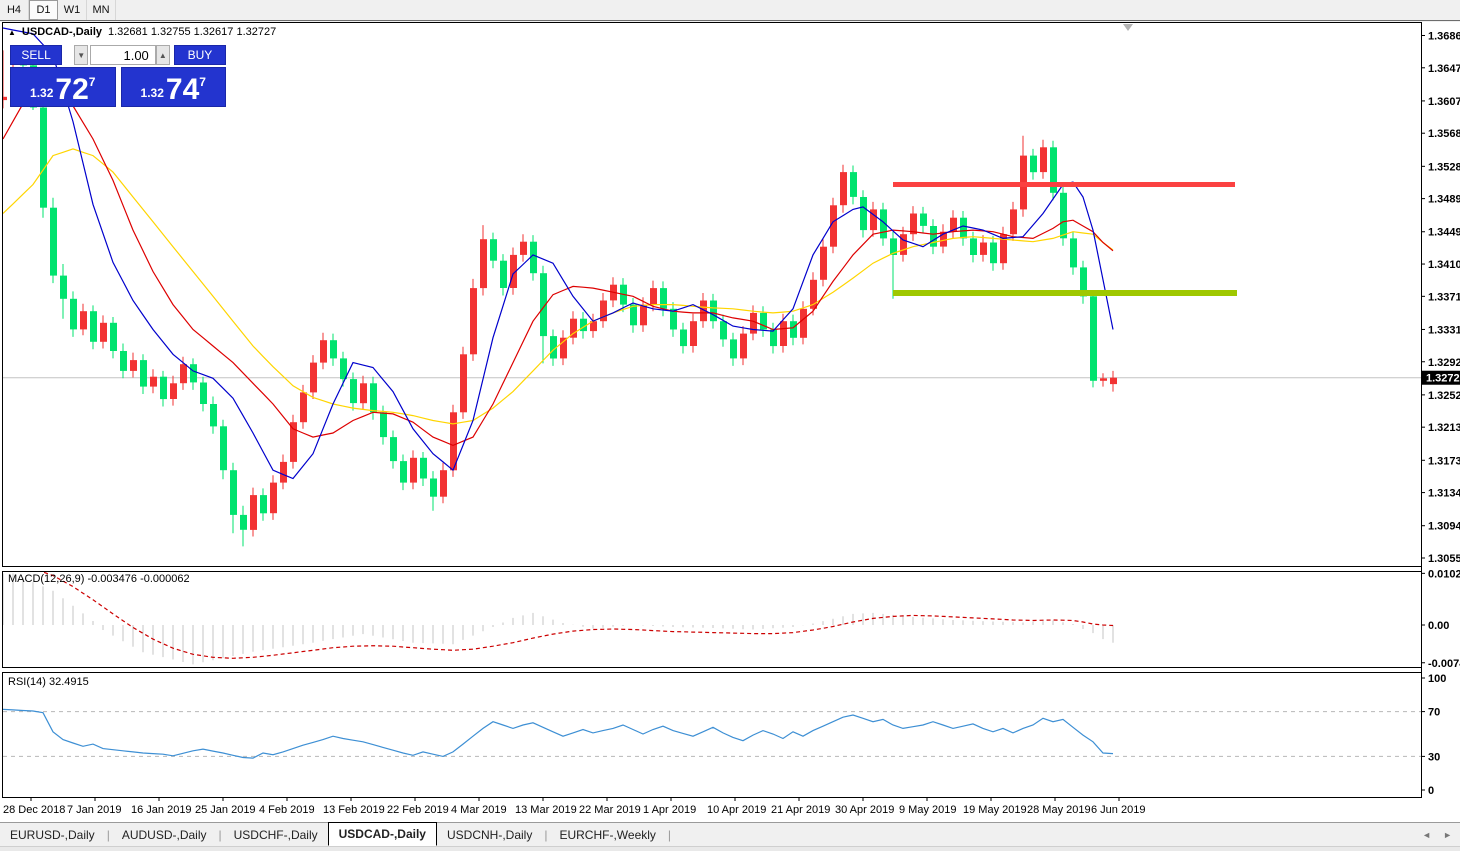 The width and height of the screenshot is (1460, 851). I want to click on rsi-indicator-label: RSI(14) 32.4915, so click(48, 682).